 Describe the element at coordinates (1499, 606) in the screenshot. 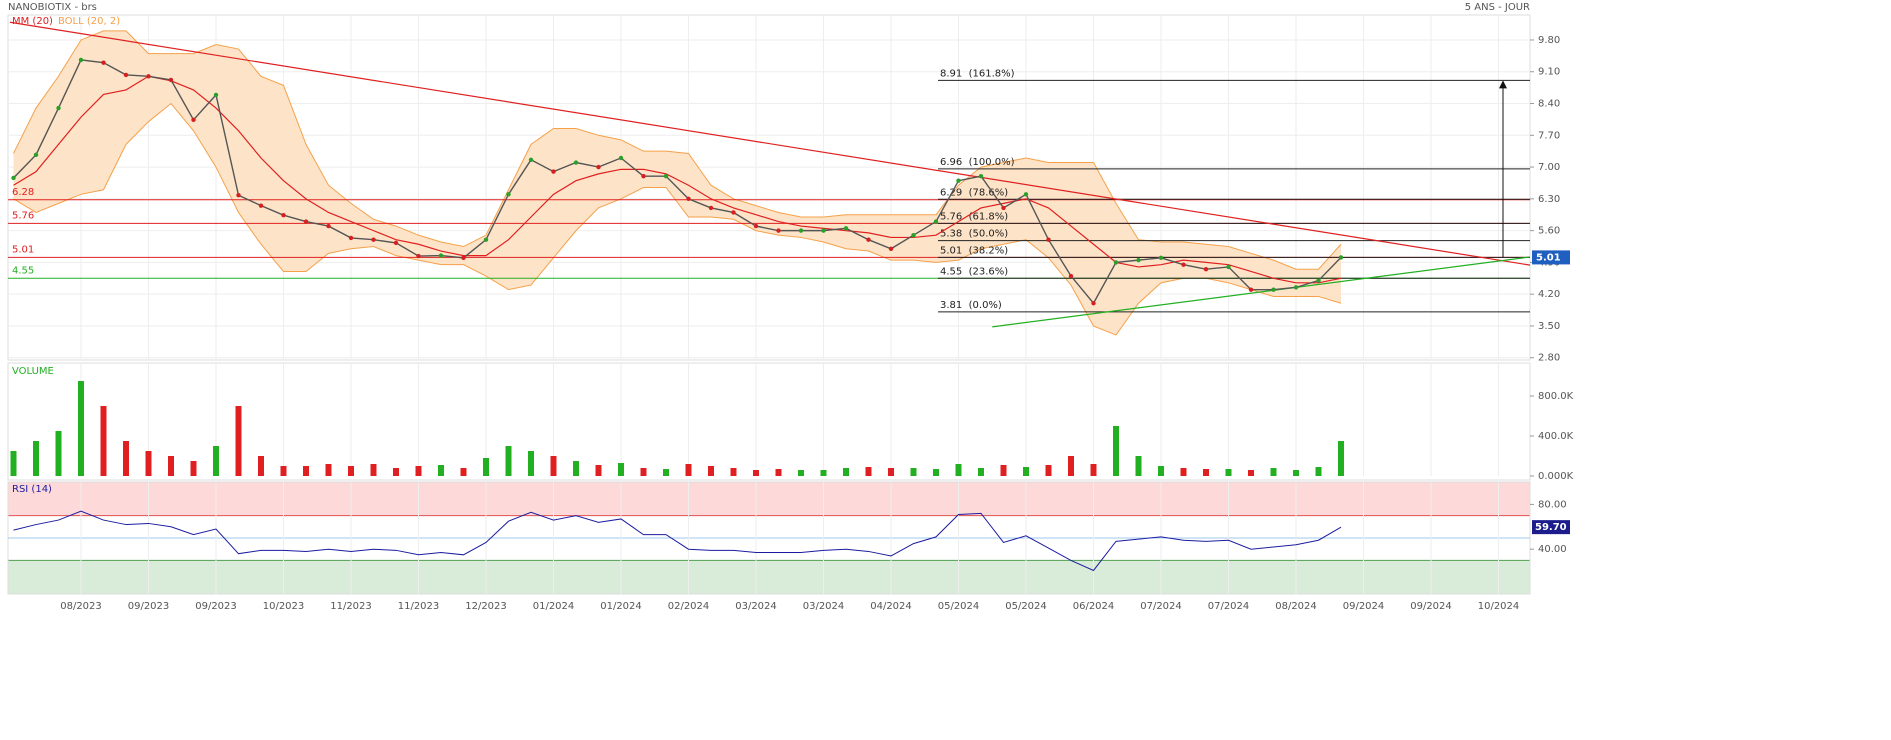

I see `x-tick-label: 10/2024` at that location.